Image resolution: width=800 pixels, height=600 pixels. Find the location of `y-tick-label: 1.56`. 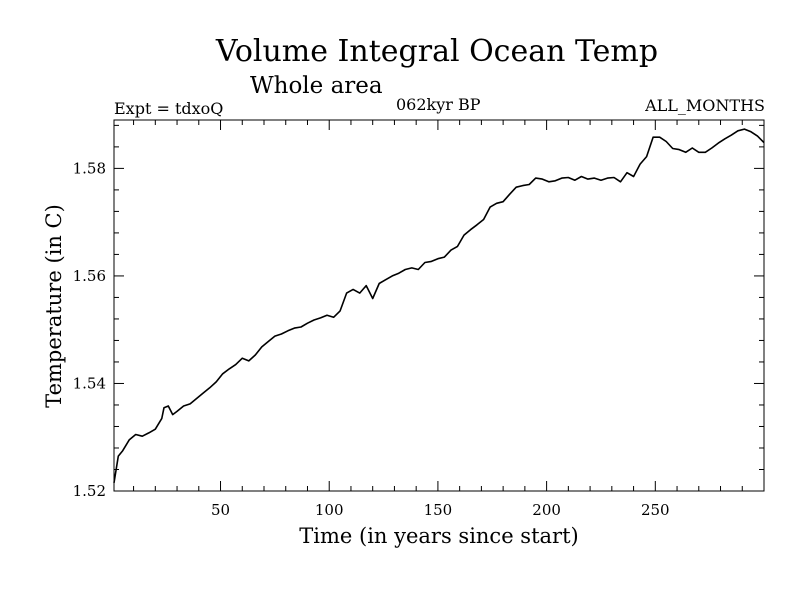

y-tick-label: 1.56 is located at coordinates (89, 276).